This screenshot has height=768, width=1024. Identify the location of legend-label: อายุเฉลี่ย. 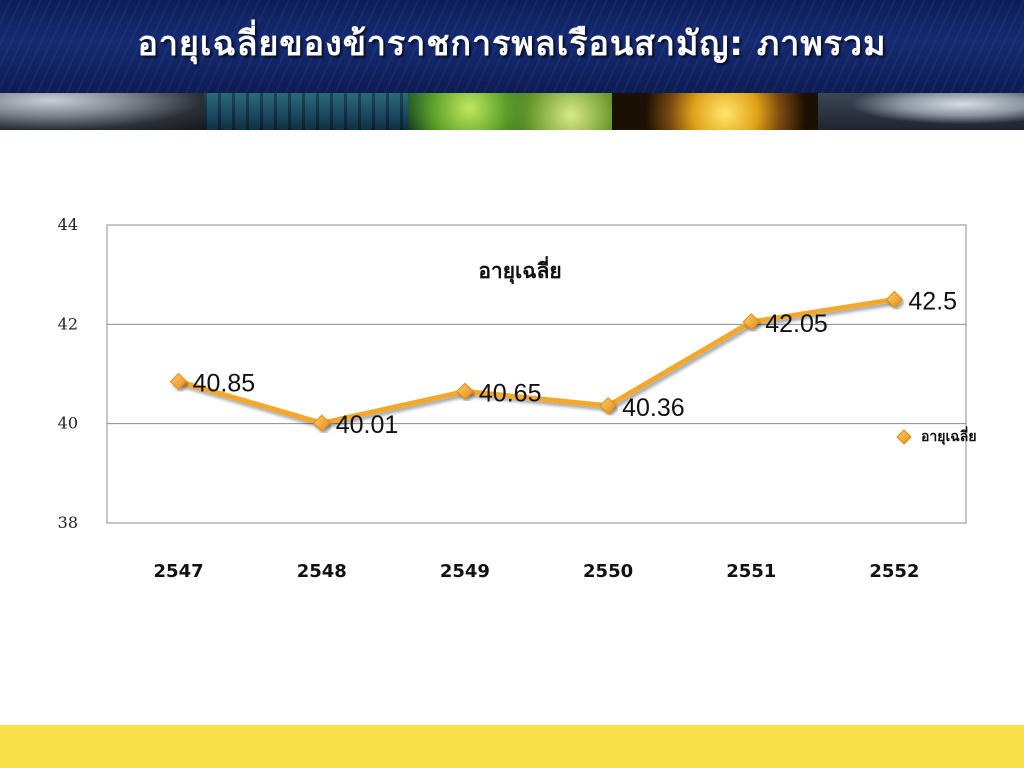
(949, 435).